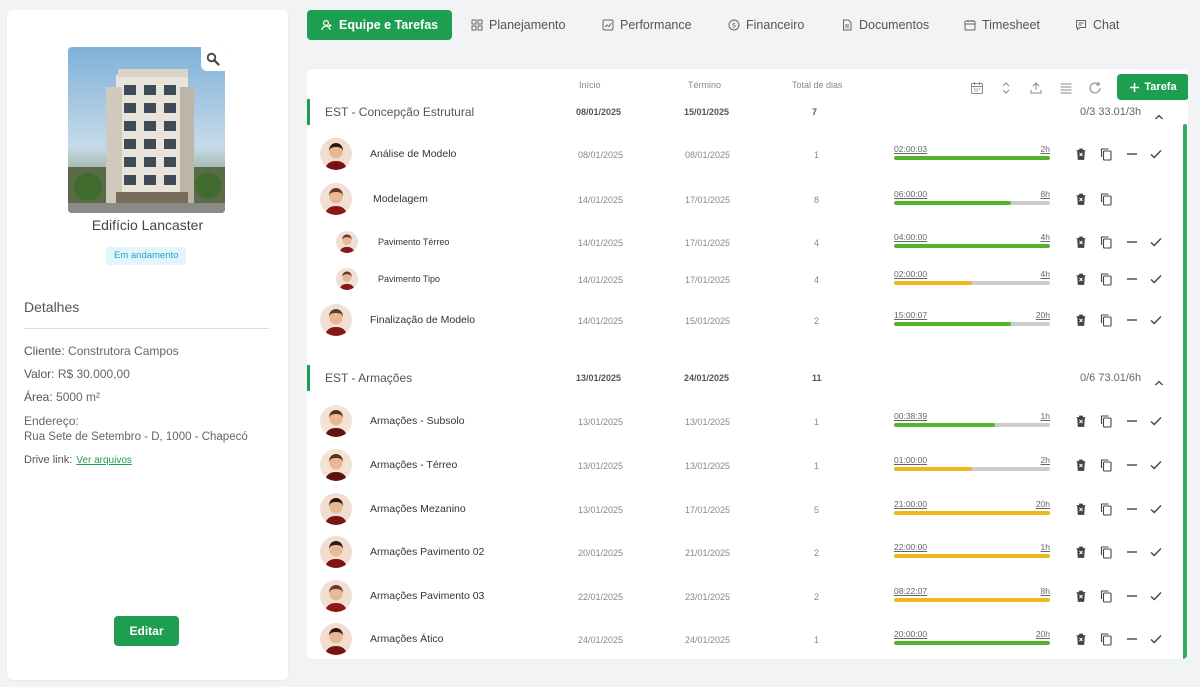 The width and height of the screenshot is (1200, 687). Describe the element at coordinates (1066, 88) in the screenshot. I see `list-icon` at that location.